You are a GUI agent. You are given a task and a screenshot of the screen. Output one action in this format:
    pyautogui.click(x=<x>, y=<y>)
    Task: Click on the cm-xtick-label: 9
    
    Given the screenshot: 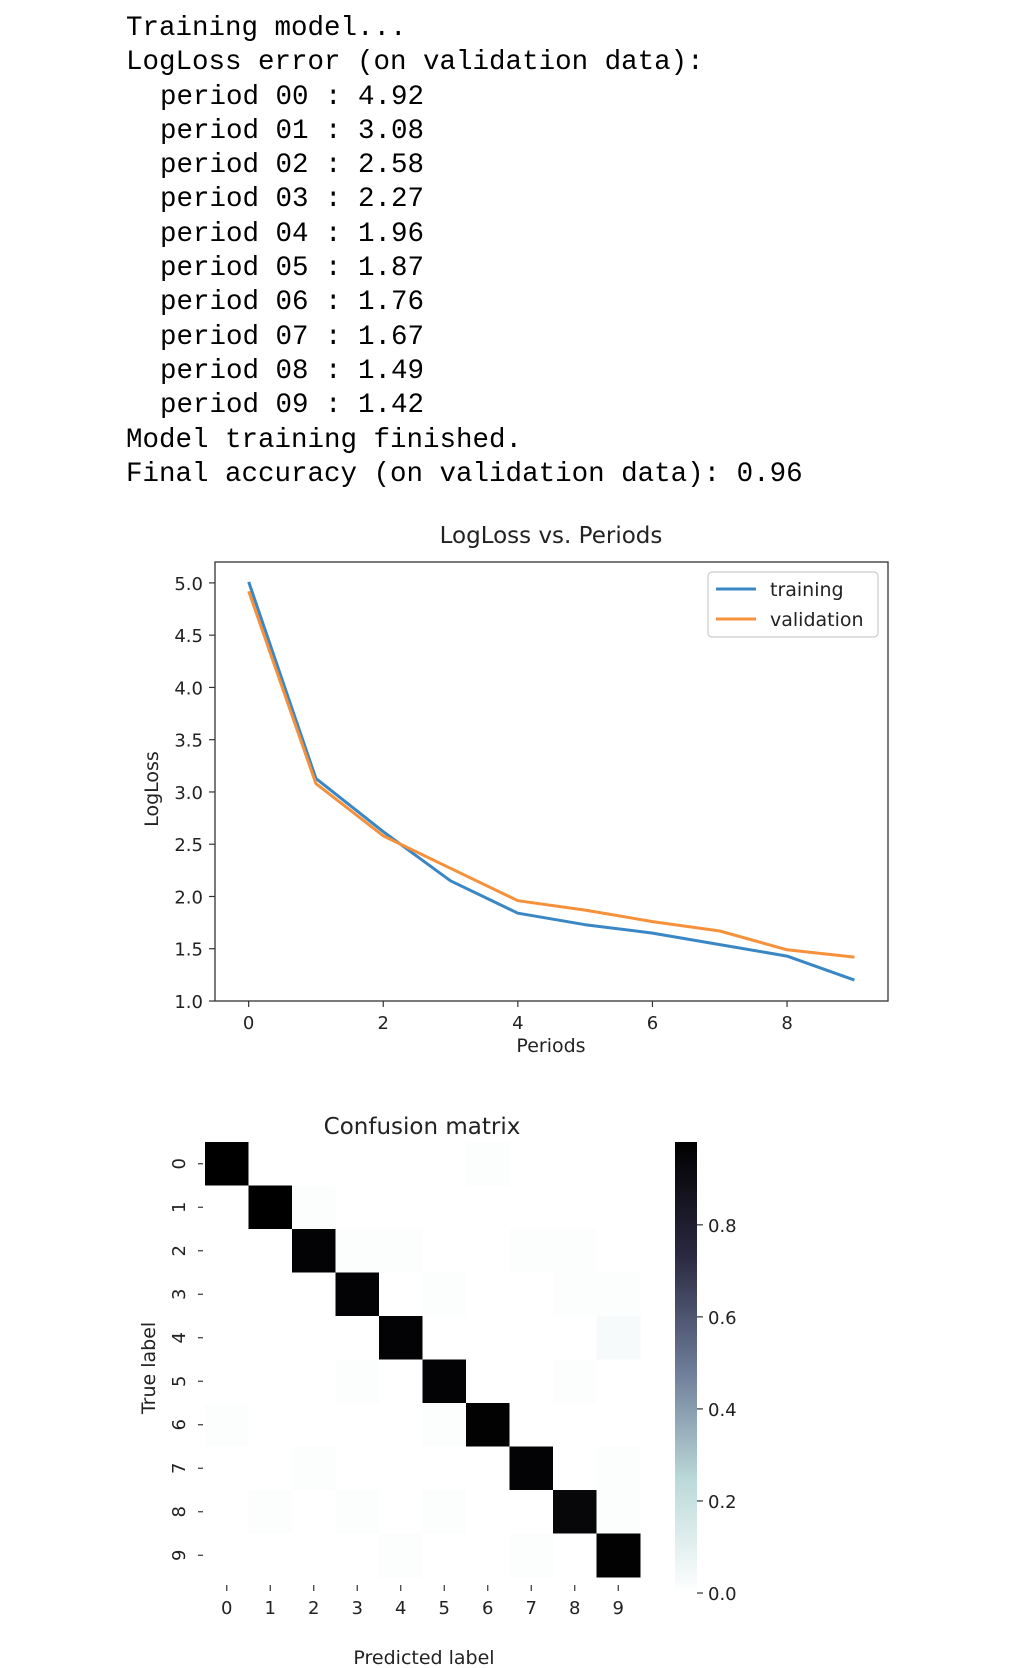 What is the action you would take?
    pyautogui.click(x=618, y=1608)
    